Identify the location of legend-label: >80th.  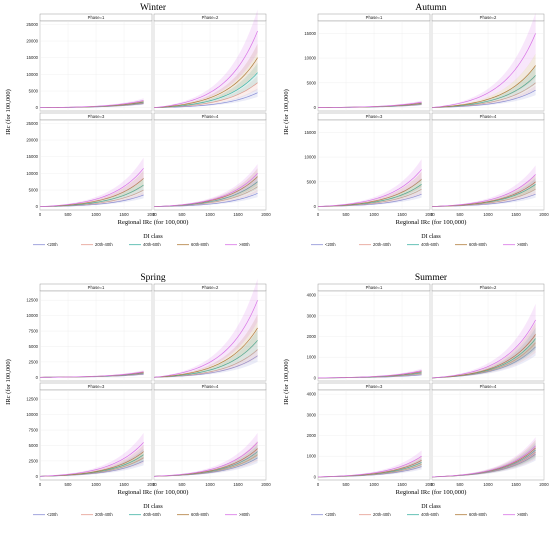
(244, 244).